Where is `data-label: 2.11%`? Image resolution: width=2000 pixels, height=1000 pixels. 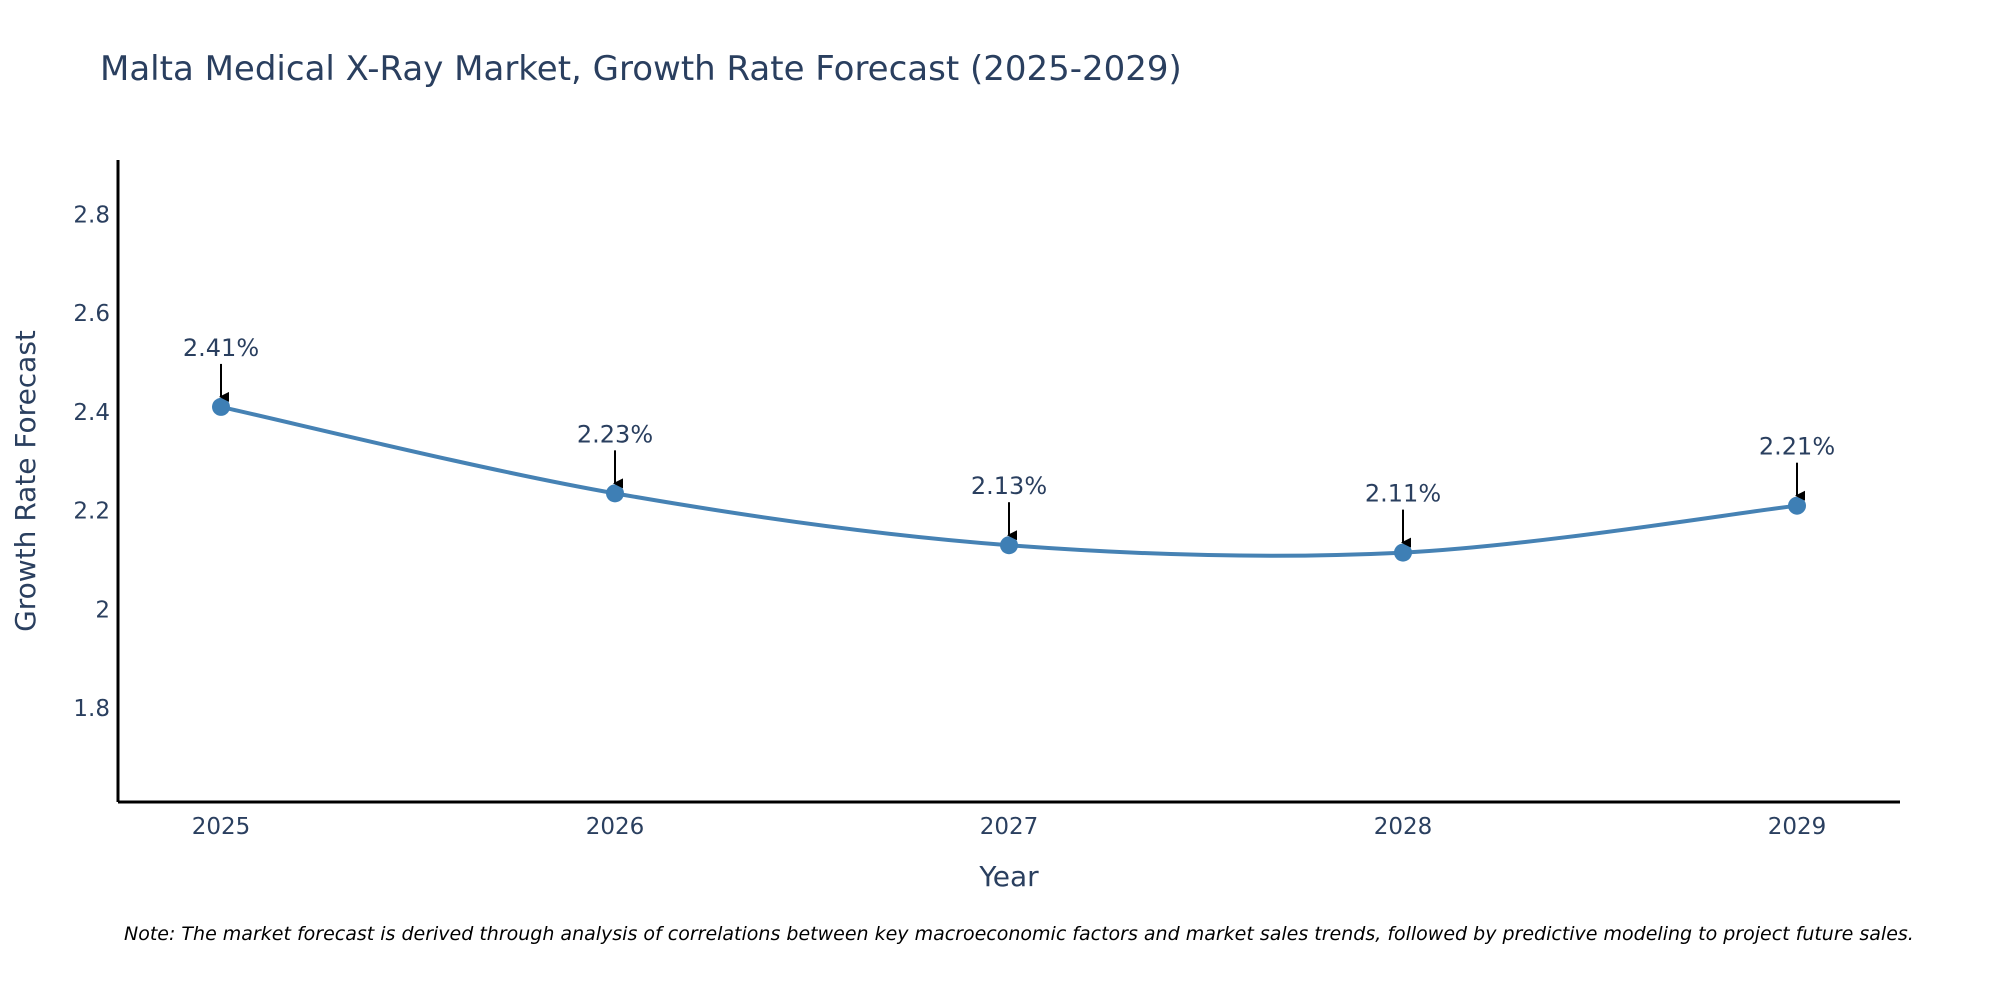 data-label: 2.11% is located at coordinates (1403, 494).